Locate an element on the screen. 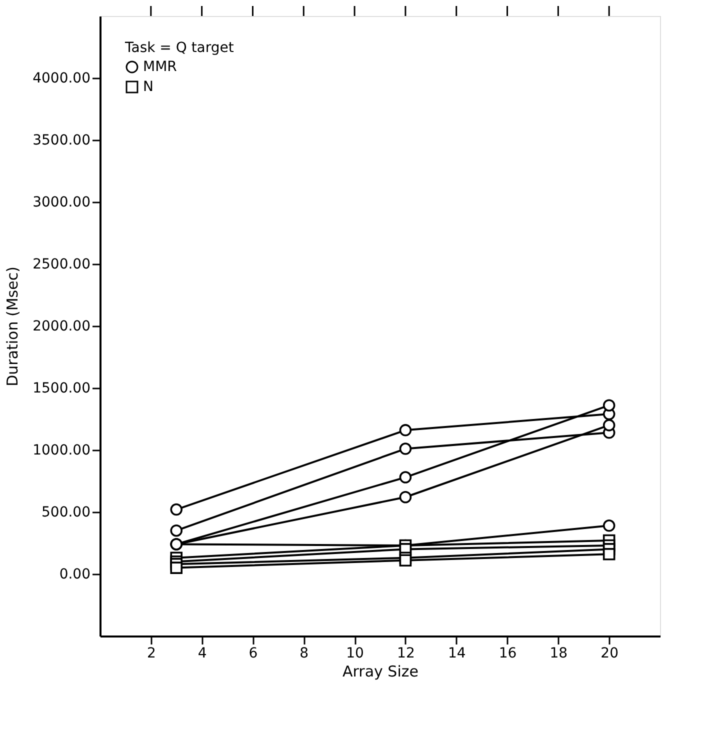  x-tick-label: 8 is located at coordinates (304, 654).